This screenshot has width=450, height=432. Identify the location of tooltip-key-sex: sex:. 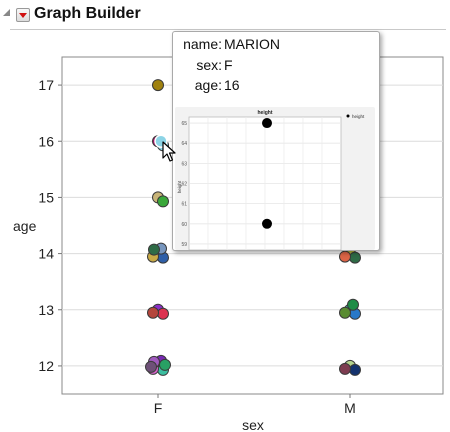
(209, 65).